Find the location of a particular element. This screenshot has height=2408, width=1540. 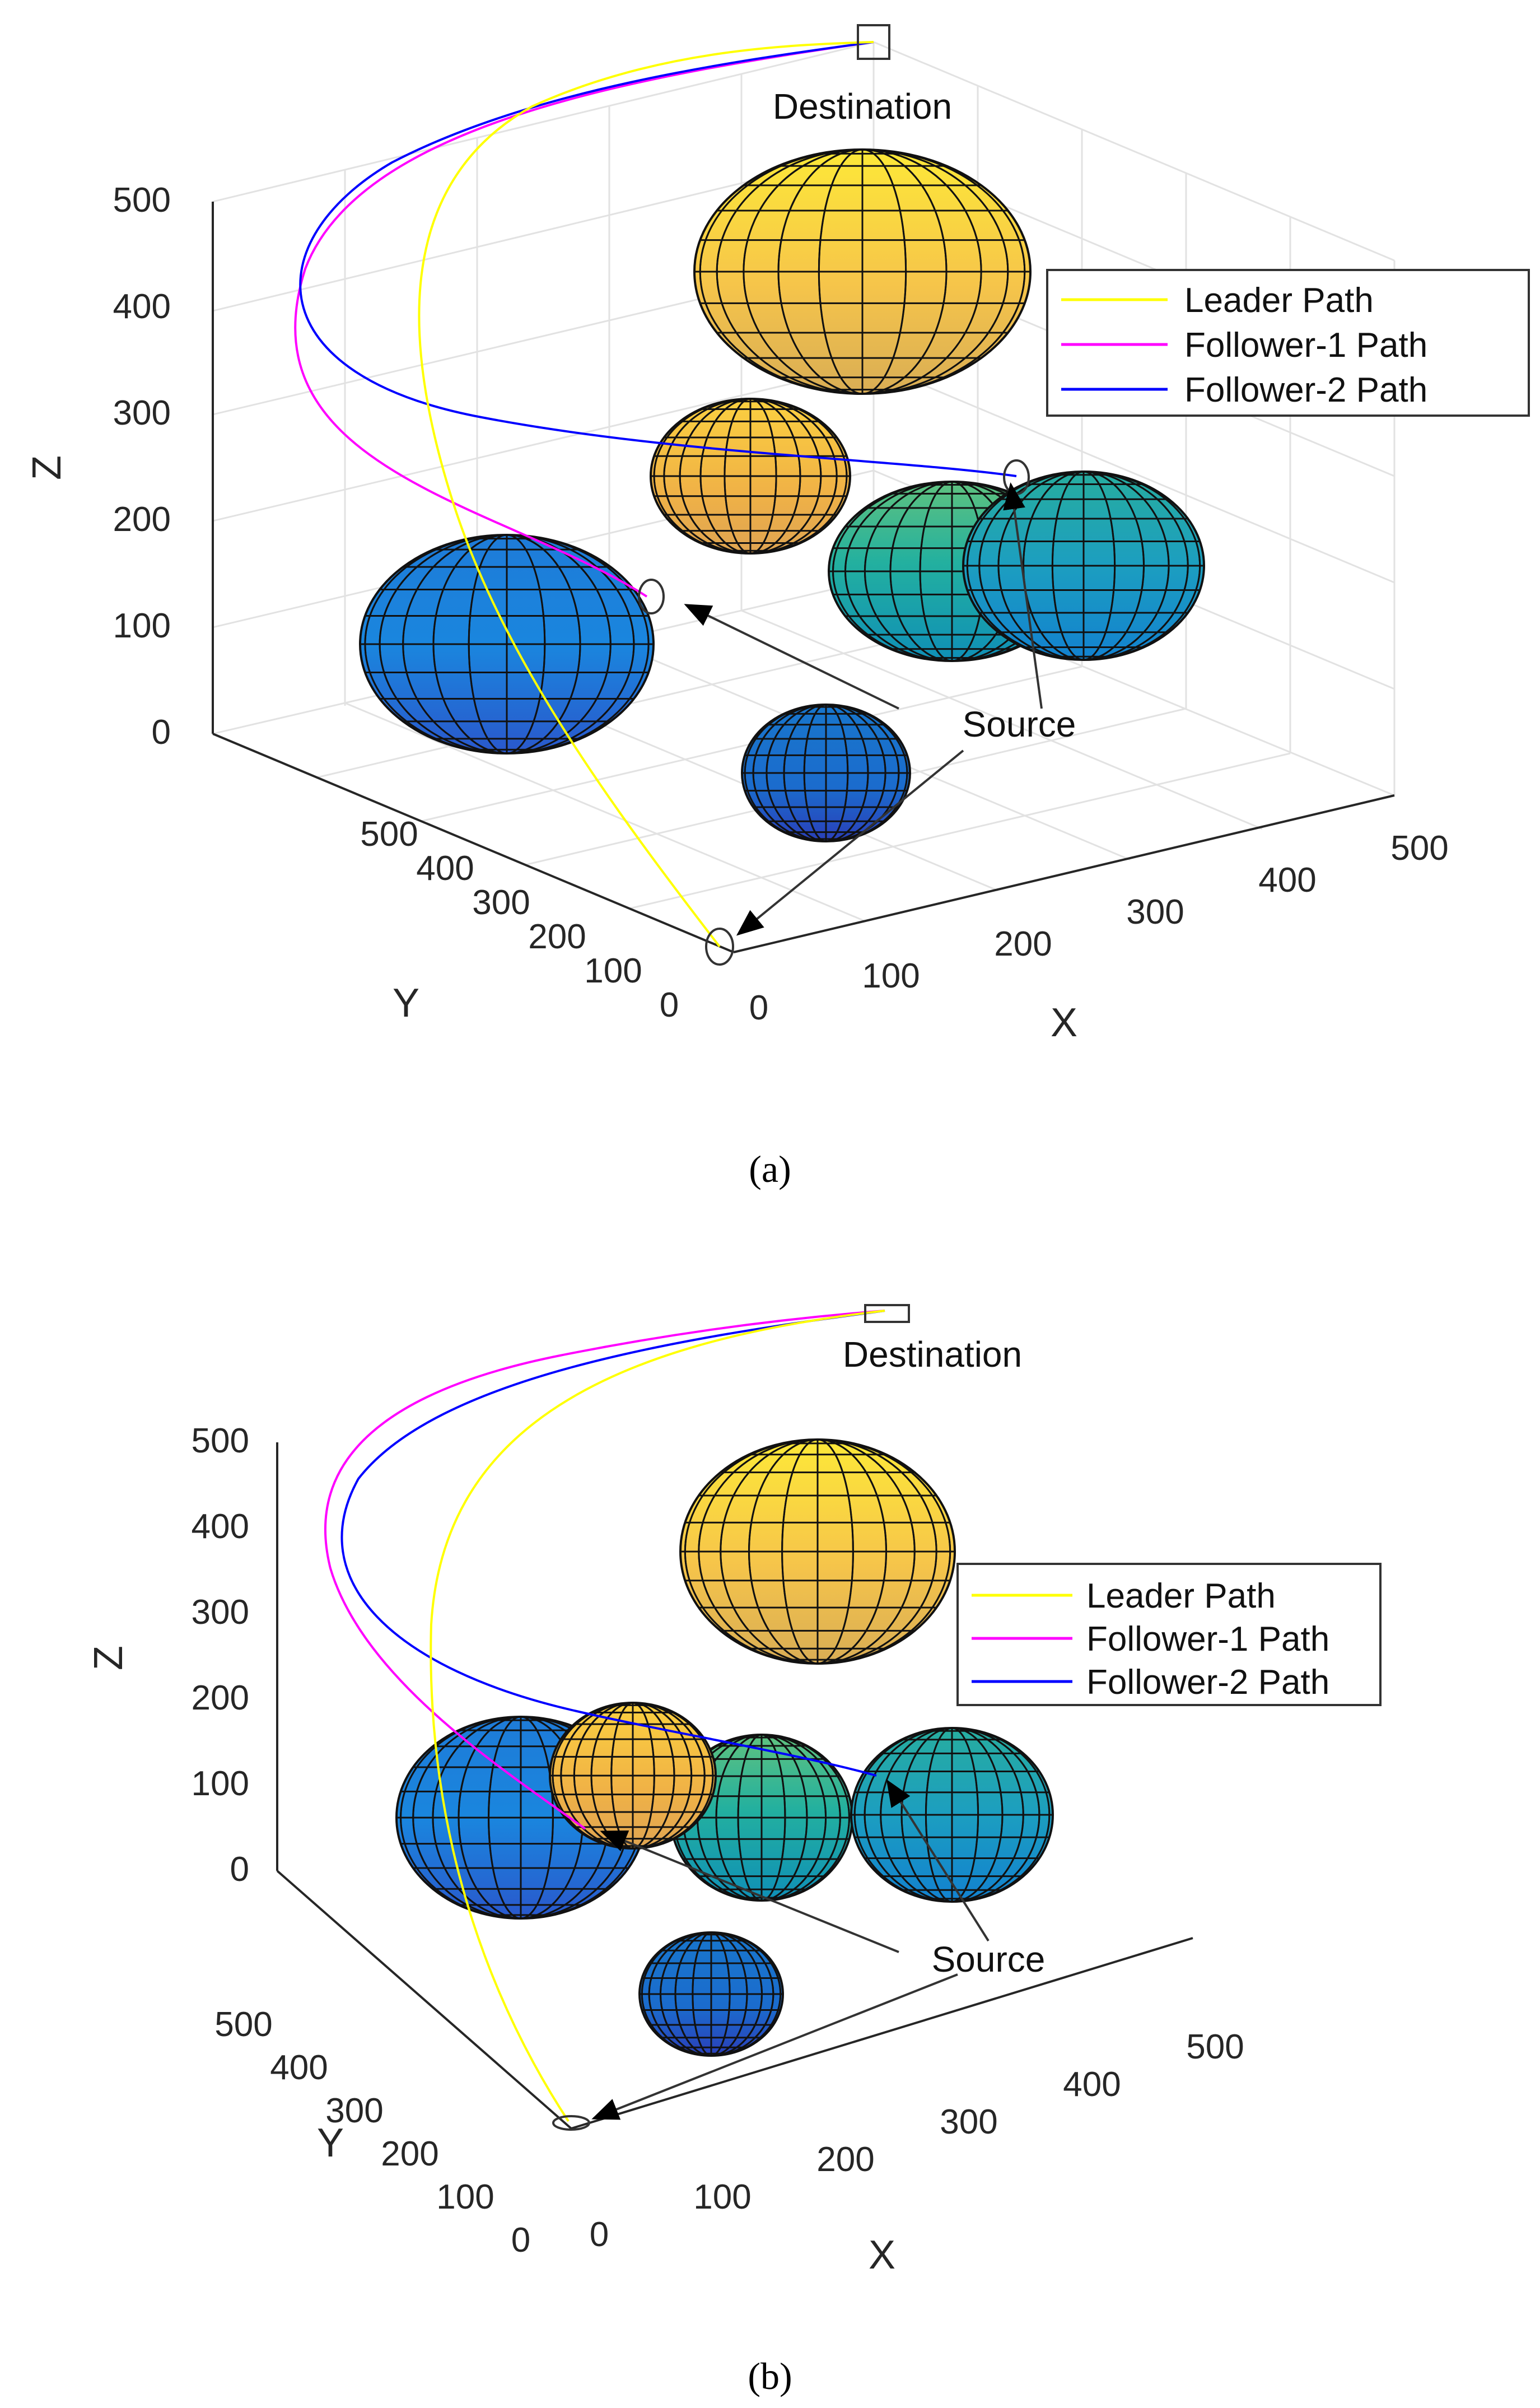

z-tick-label-b: 0 is located at coordinates (240, 1869).